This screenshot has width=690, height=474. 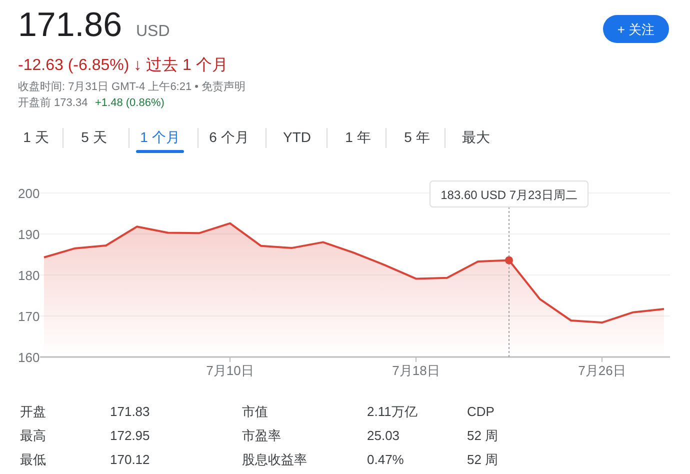 What do you see at coordinates (36, 137) in the screenshot?
I see `text: 1 天` at bounding box center [36, 137].